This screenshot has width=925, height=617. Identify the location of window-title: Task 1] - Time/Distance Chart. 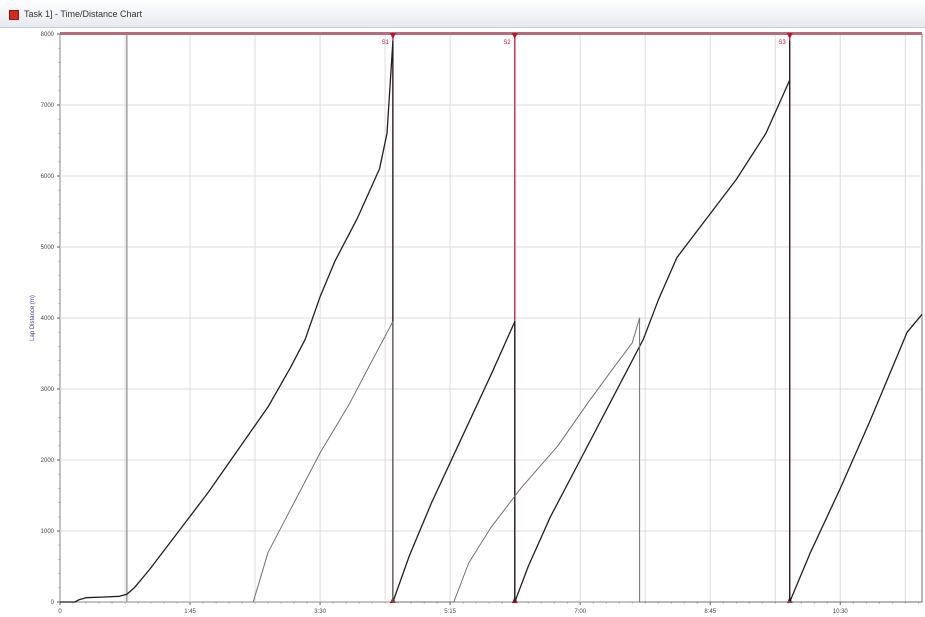
(83, 14).